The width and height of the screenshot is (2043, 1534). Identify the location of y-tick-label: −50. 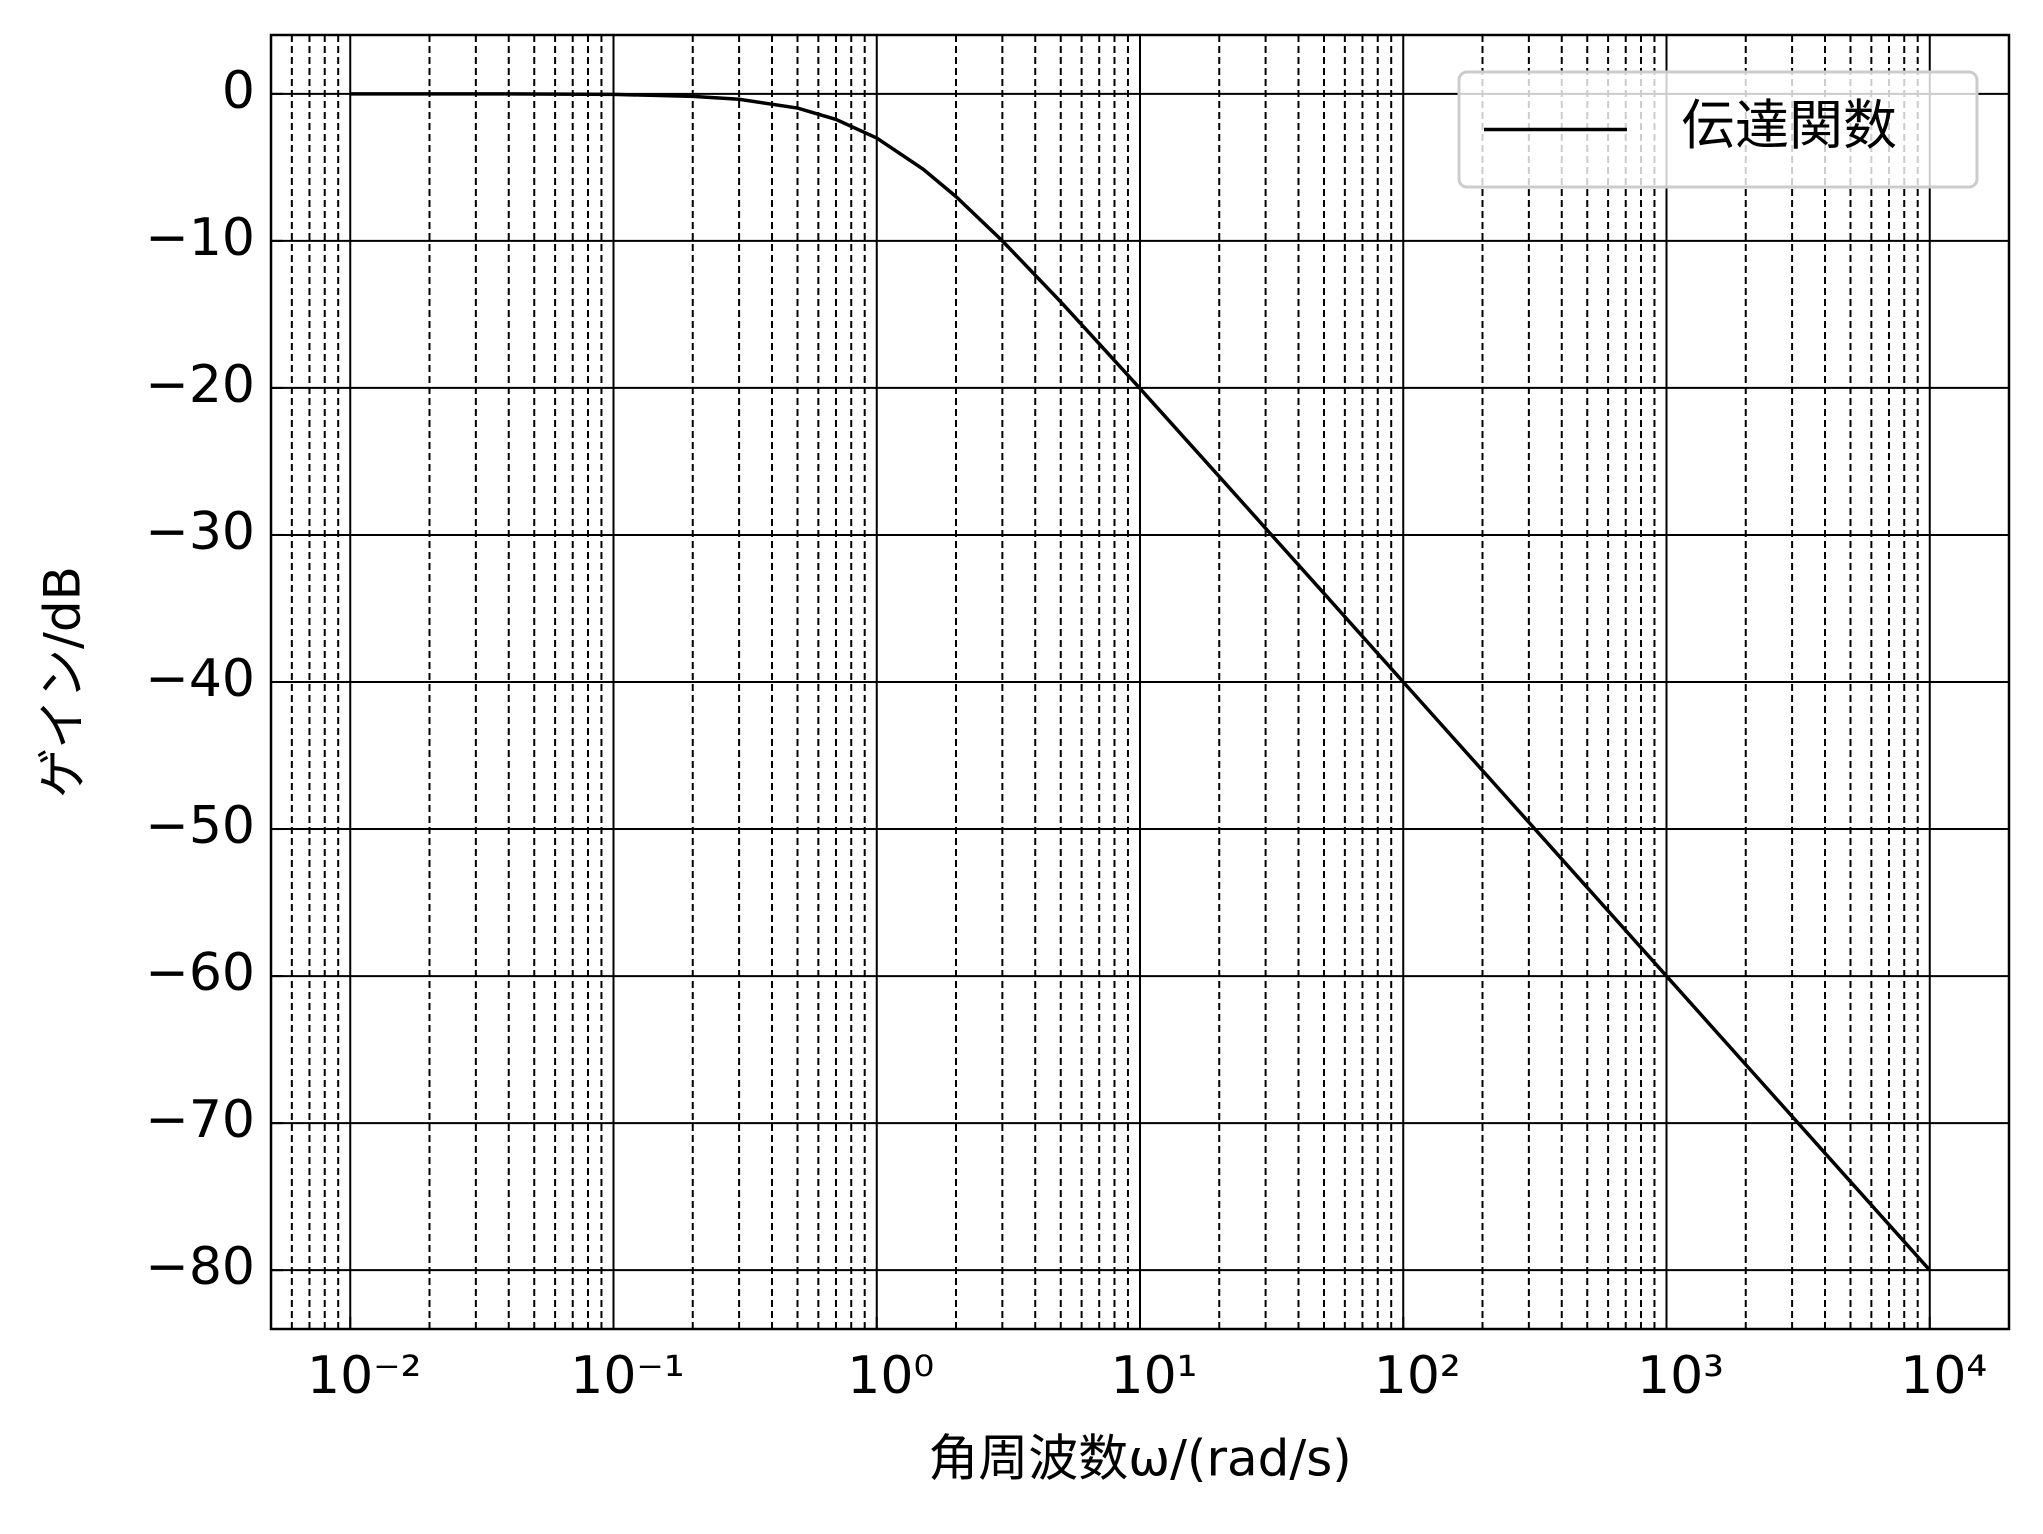
(200, 826).